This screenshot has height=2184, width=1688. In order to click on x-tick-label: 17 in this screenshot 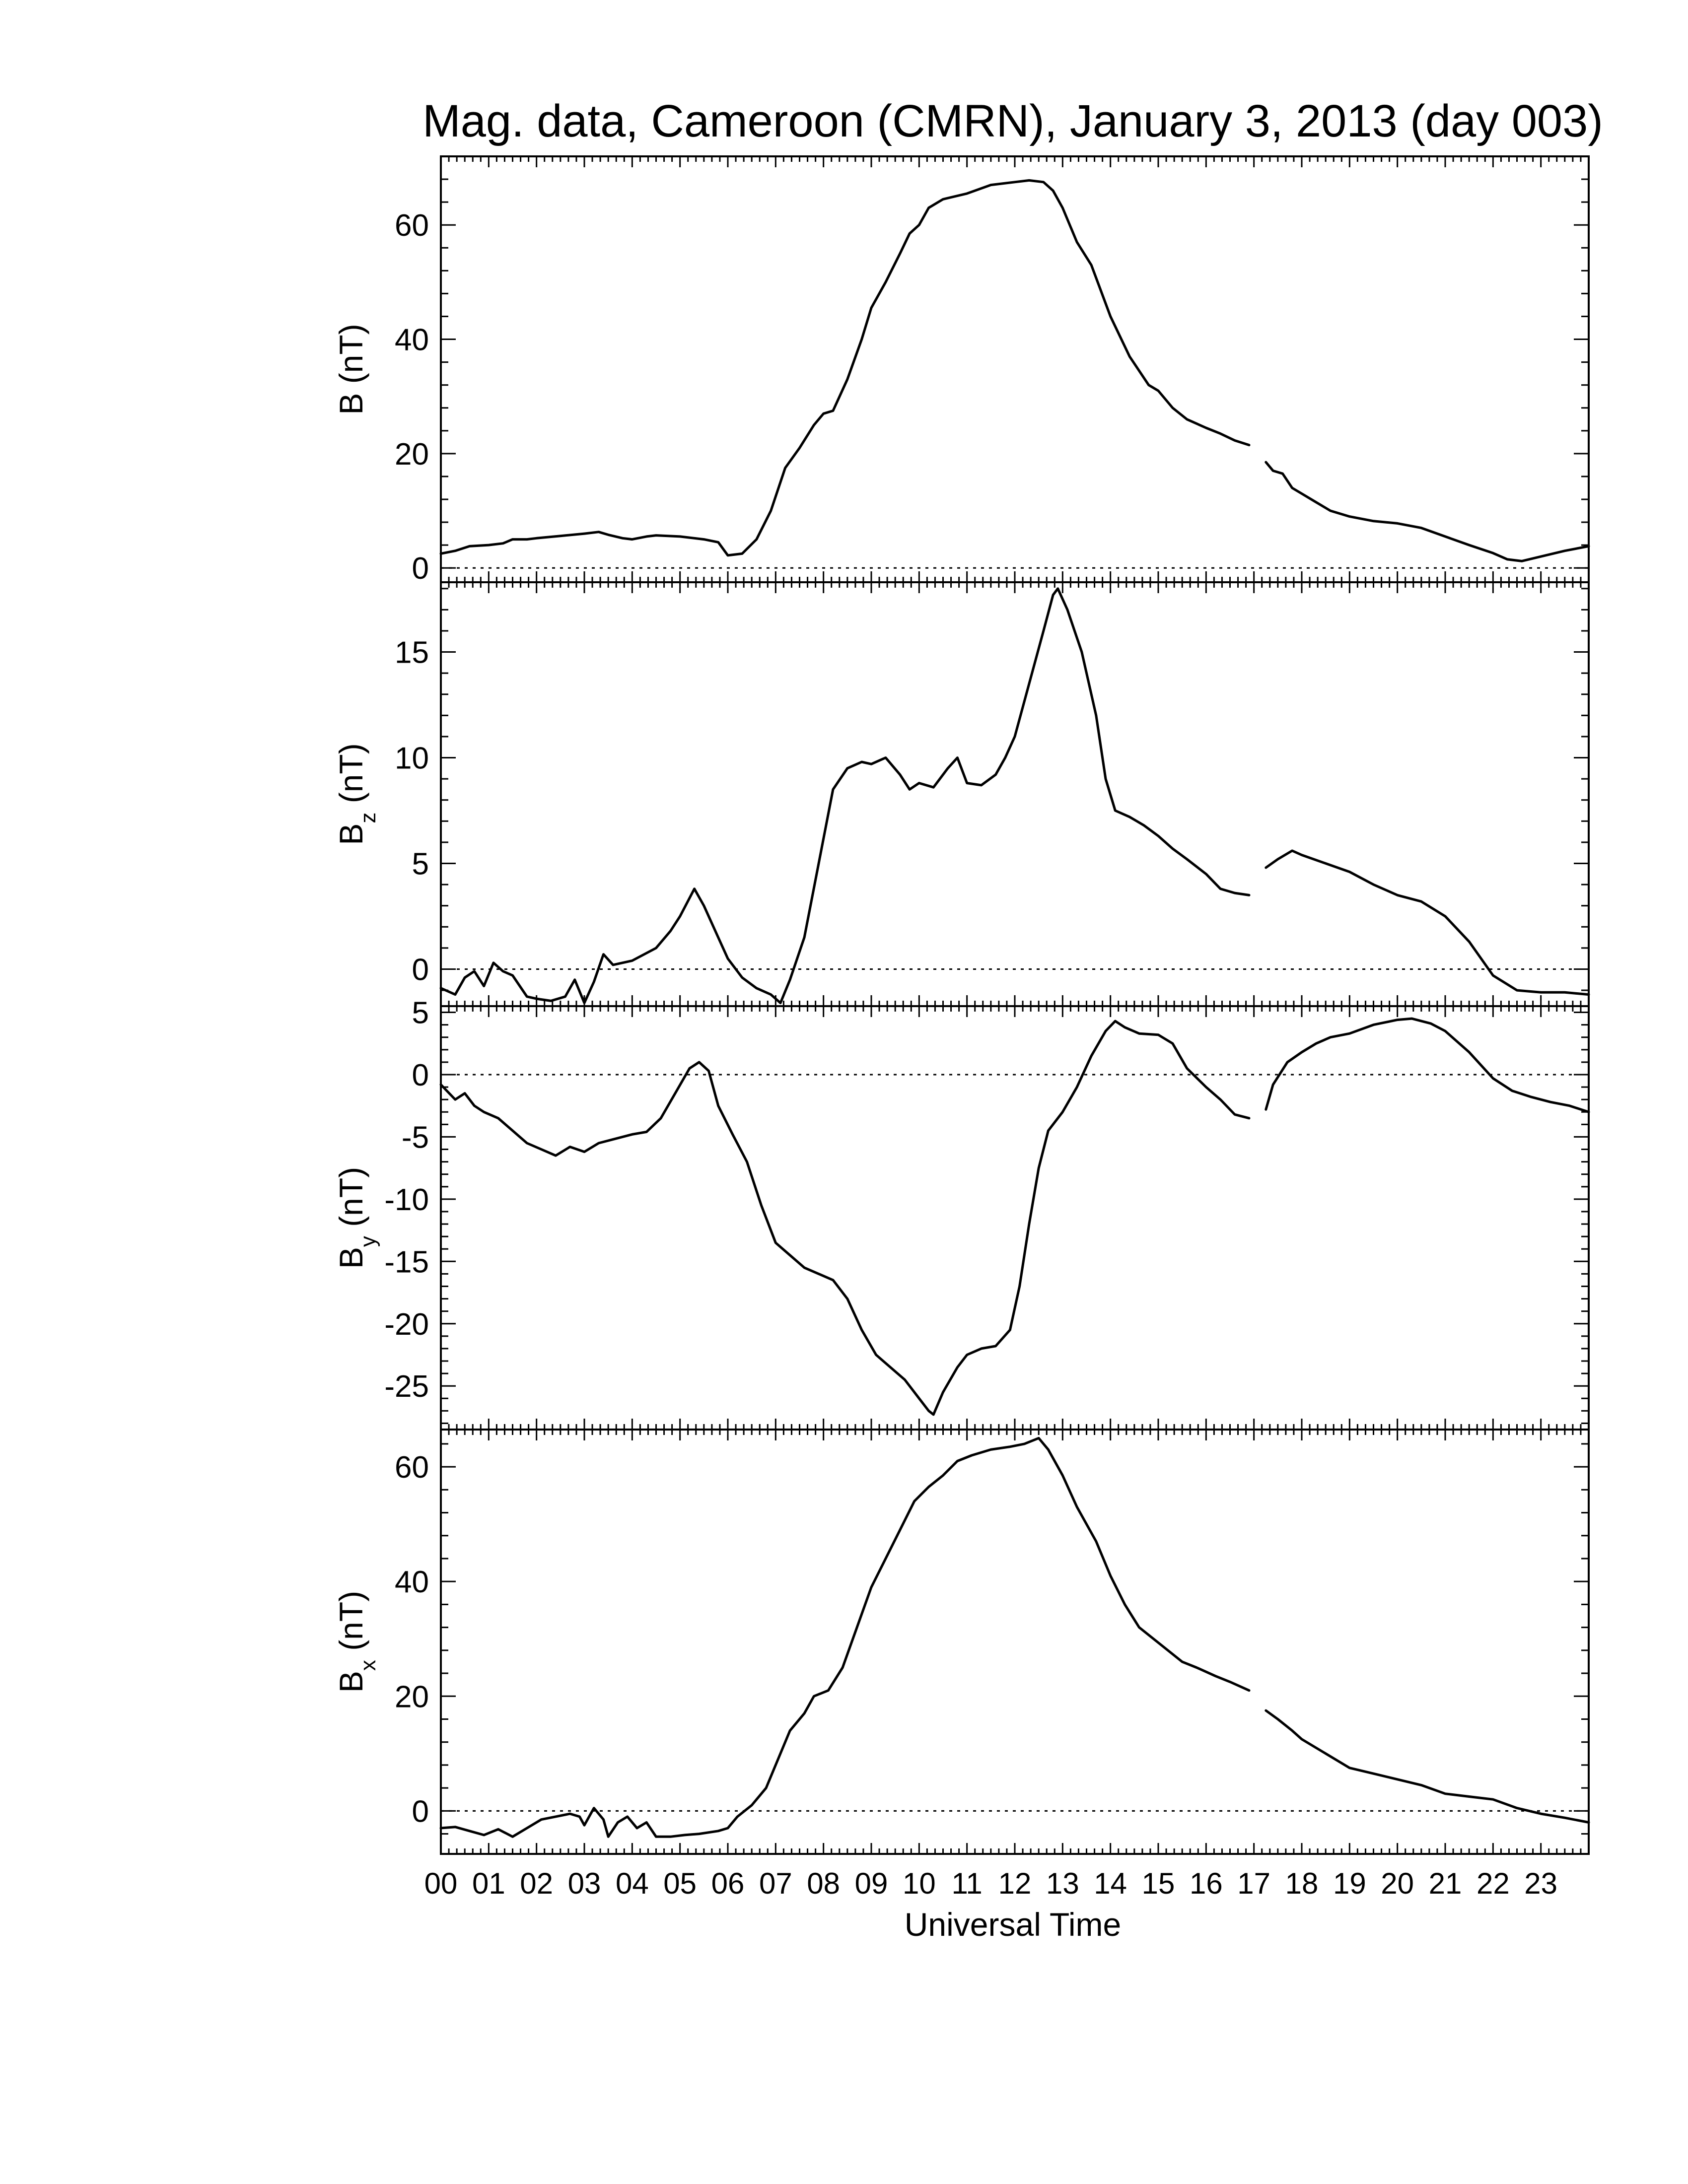, I will do `click(1253, 1883)`.